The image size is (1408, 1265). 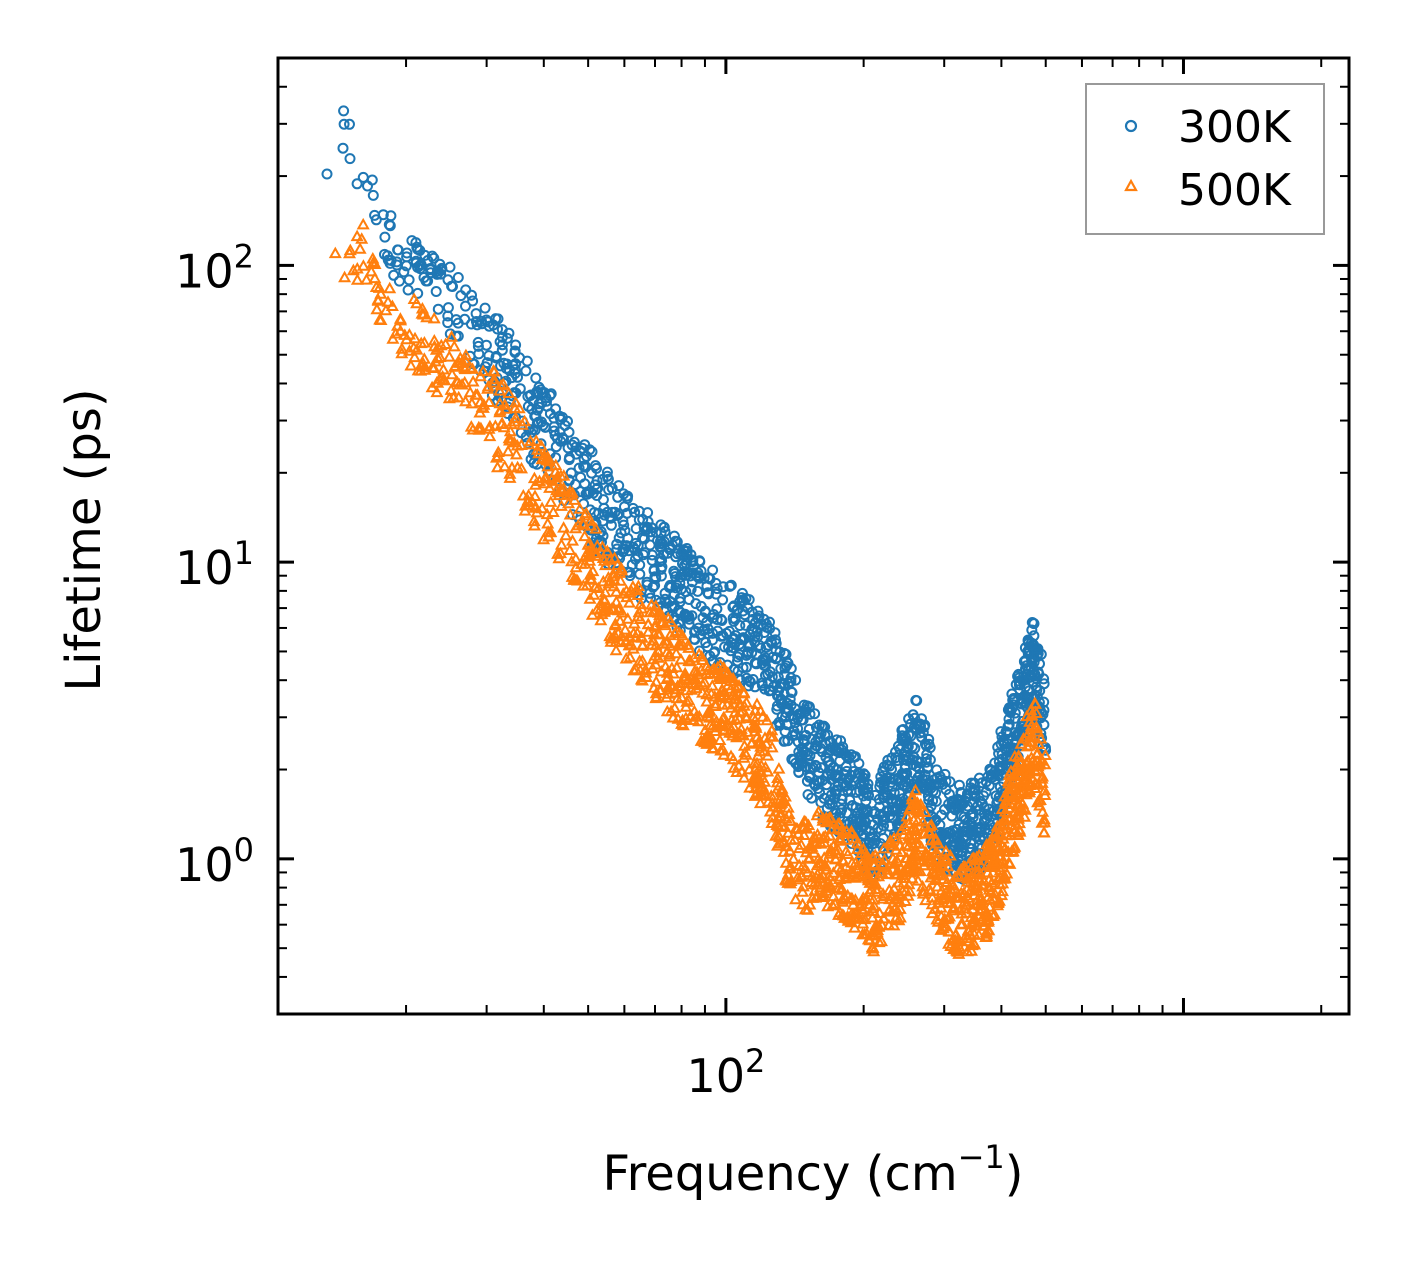 What do you see at coordinates (1235, 190) in the screenshot?
I see `legend-label-500k: 500K` at bounding box center [1235, 190].